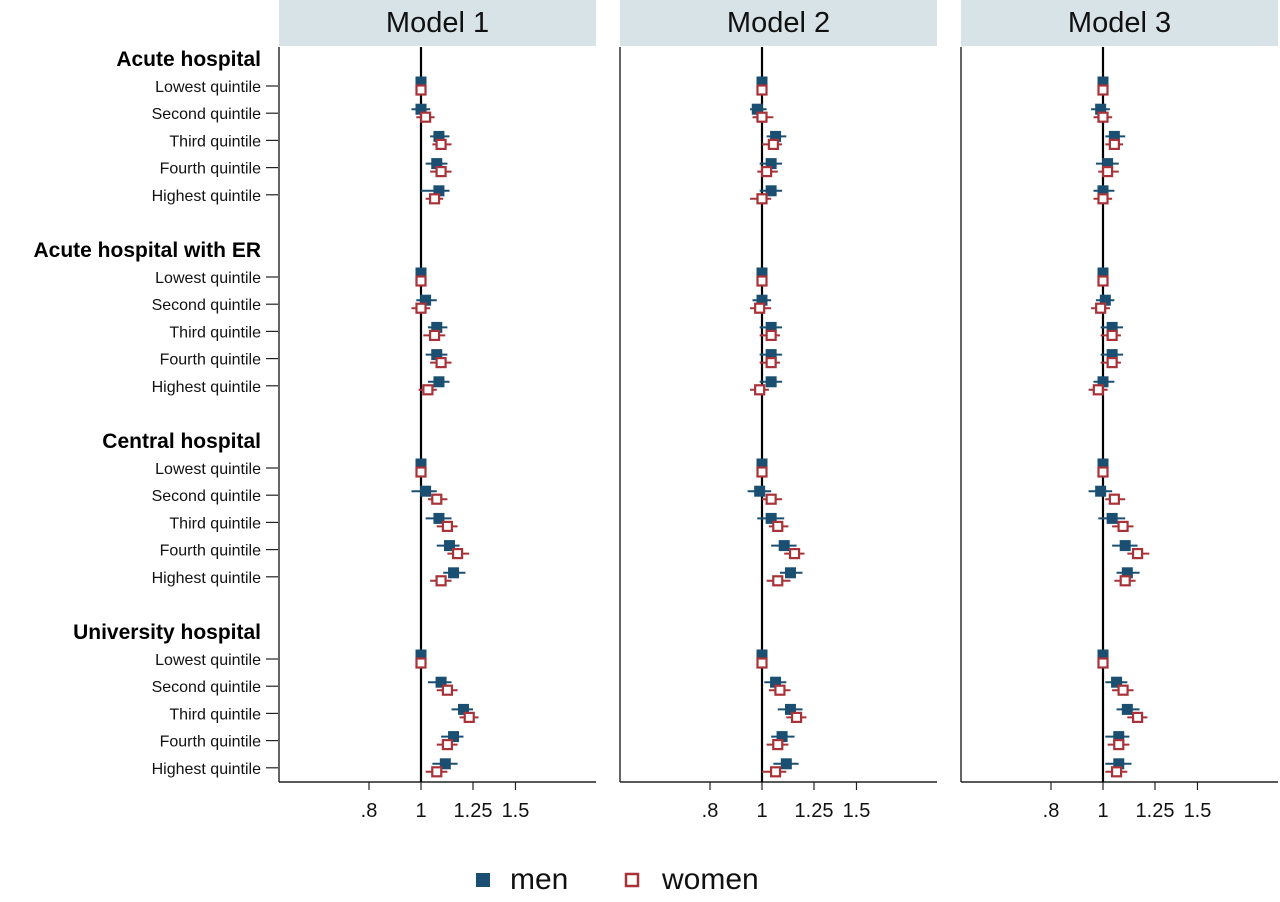  What do you see at coordinates (483, 880) in the screenshot?
I see `legend-men-marker` at bounding box center [483, 880].